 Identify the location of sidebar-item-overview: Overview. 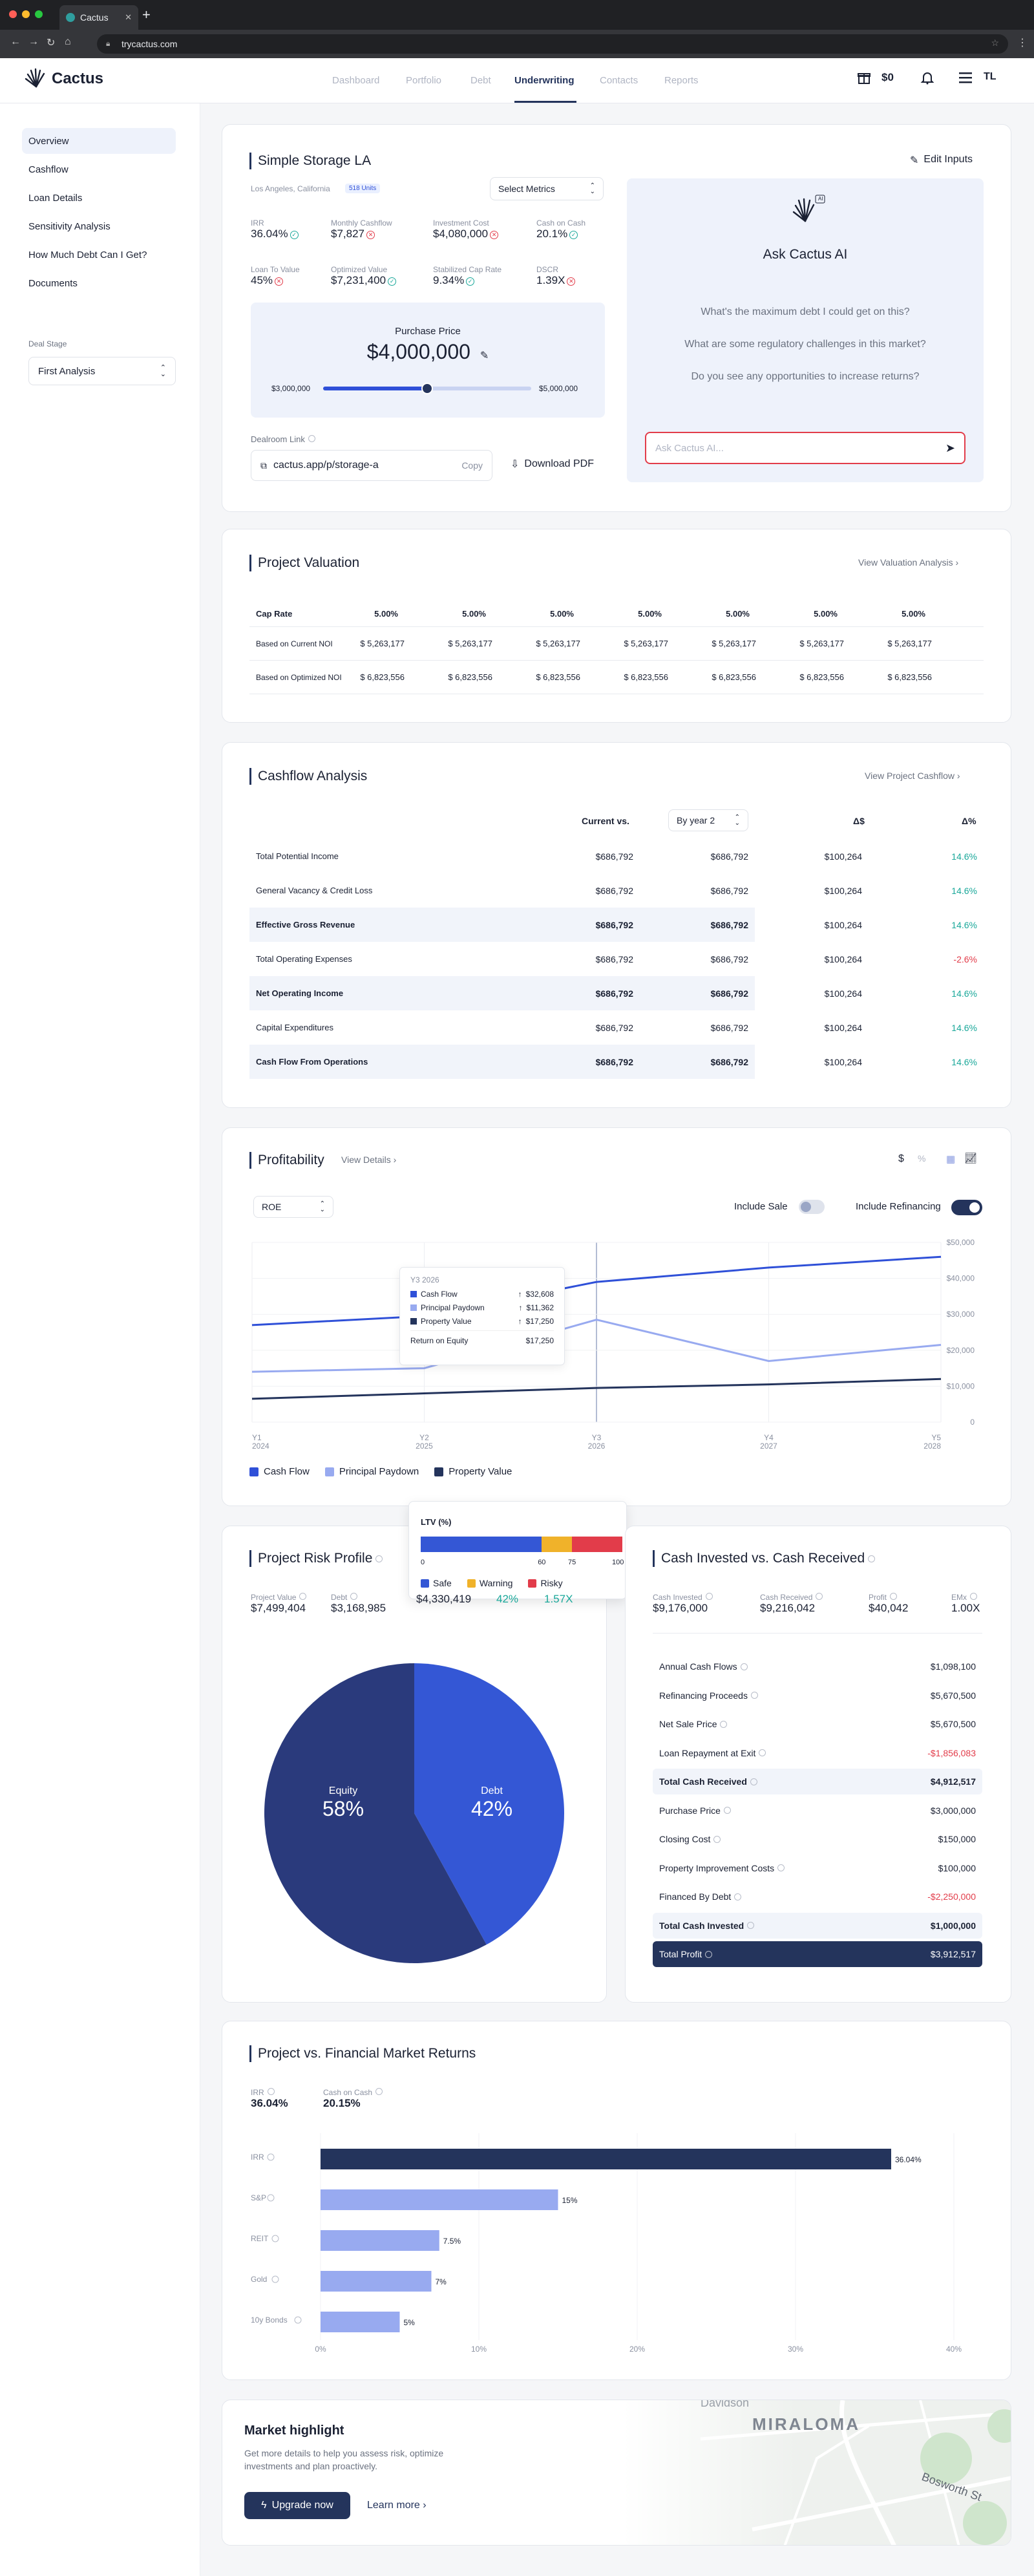
(99, 141).